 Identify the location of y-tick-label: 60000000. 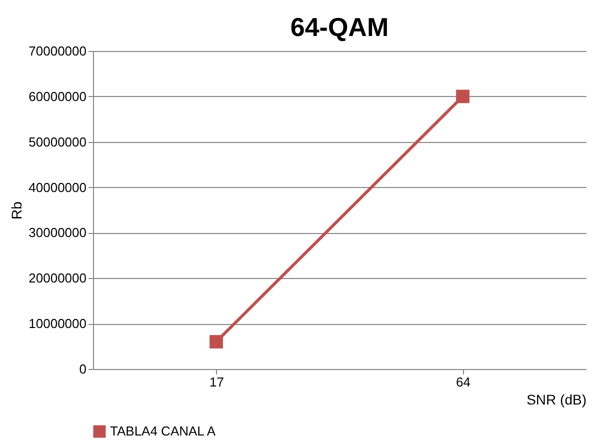
(57, 96).